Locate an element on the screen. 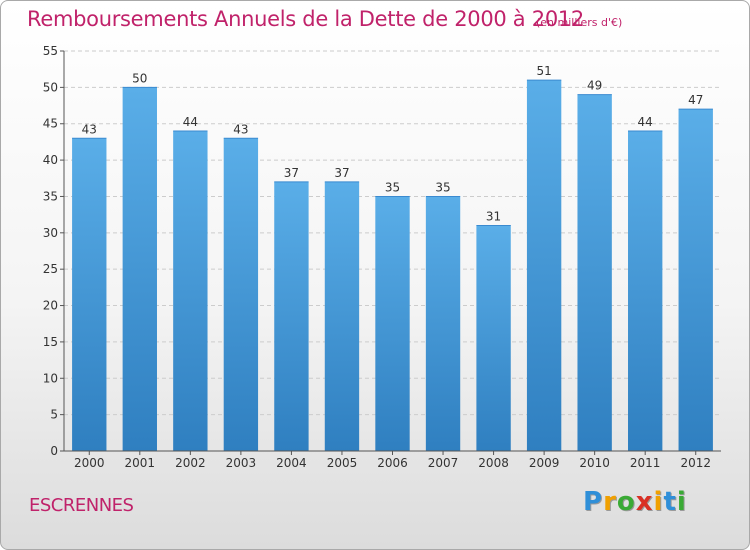 The width and height of the screenshot is (750, 550). y-tick-label: 15 is located at coordinates (50, 342).